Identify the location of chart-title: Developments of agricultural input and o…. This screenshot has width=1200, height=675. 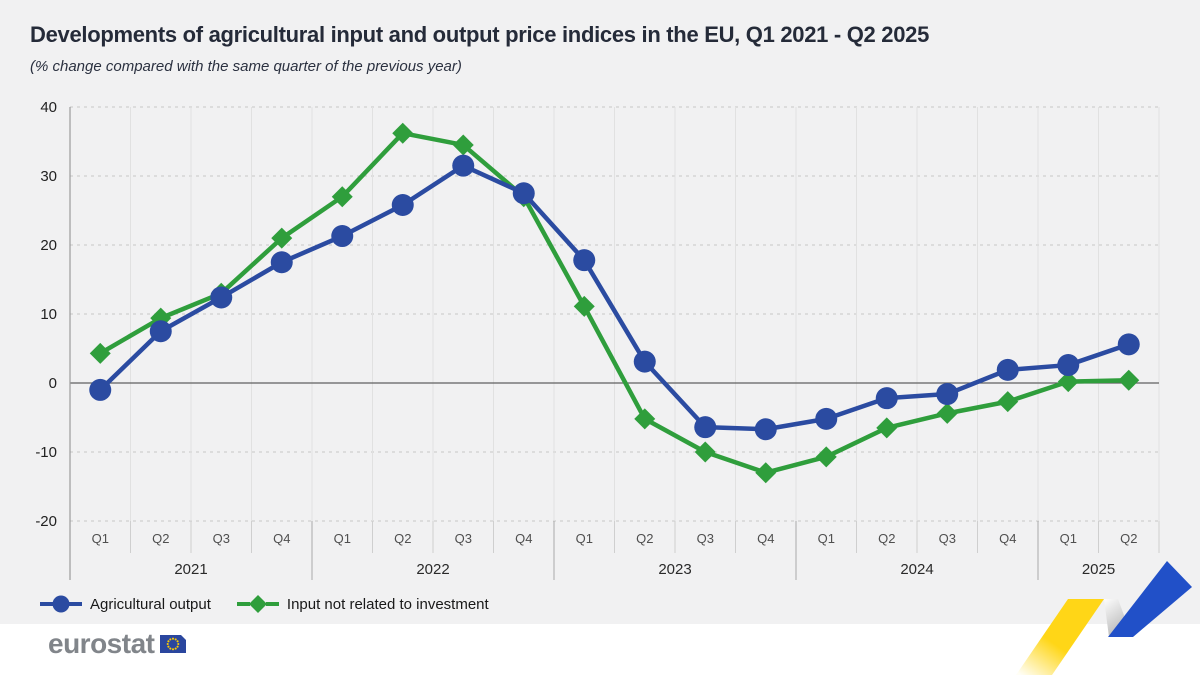
(480, 34).